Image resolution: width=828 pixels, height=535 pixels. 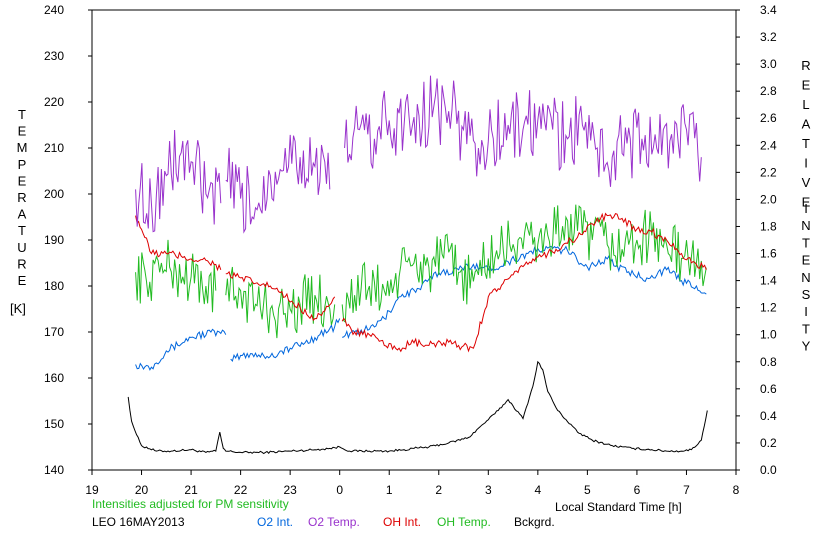 What do you see at coordinates (438, 490) in the screenshot?
I see `x-tick-label: 2` at bounding box center [438, 490].